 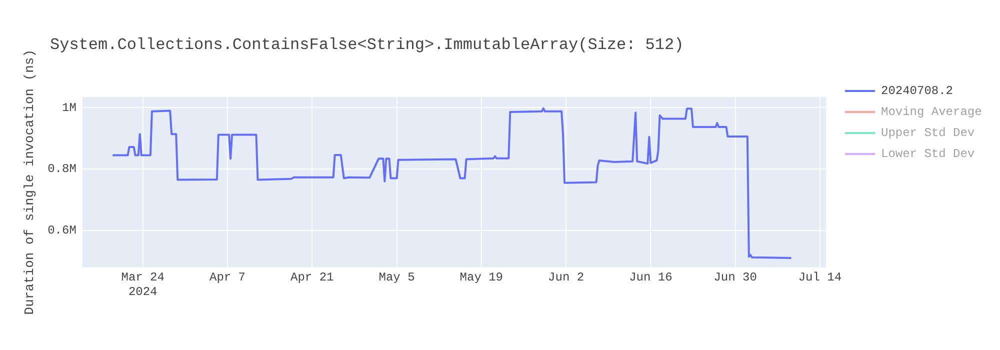 I want to click on y-axis-title: Duration of single invocation (ns), so click(x=30, y=182).